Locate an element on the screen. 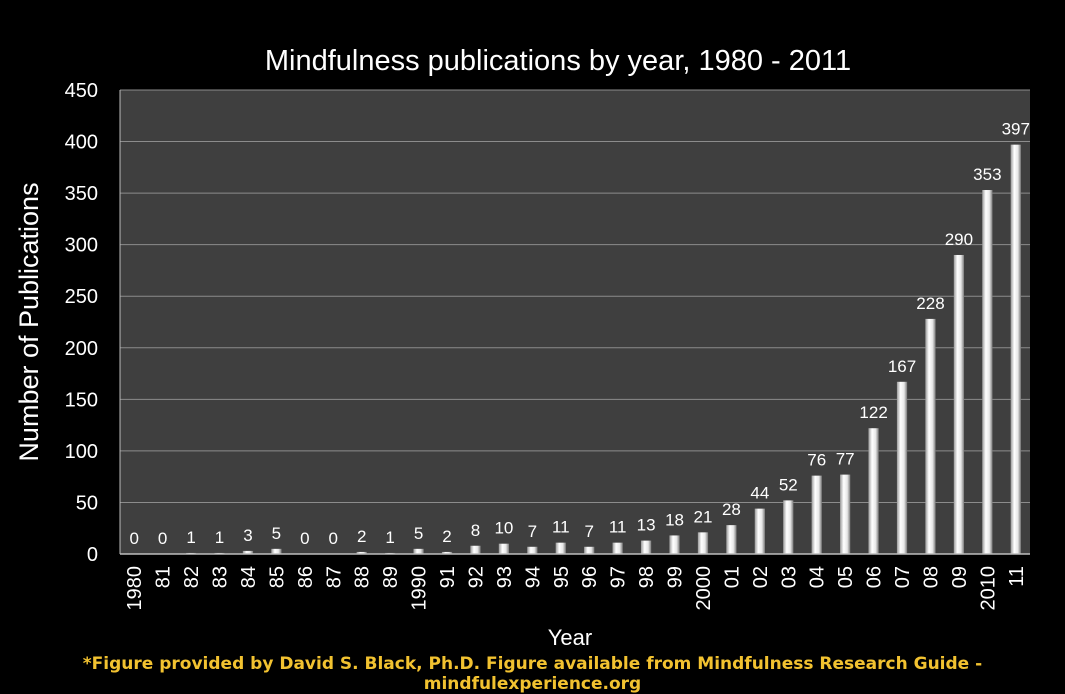 The width and height of the screenshot is (1065, 694). x-tick-label: 97 is located at coordinates (619, 577).